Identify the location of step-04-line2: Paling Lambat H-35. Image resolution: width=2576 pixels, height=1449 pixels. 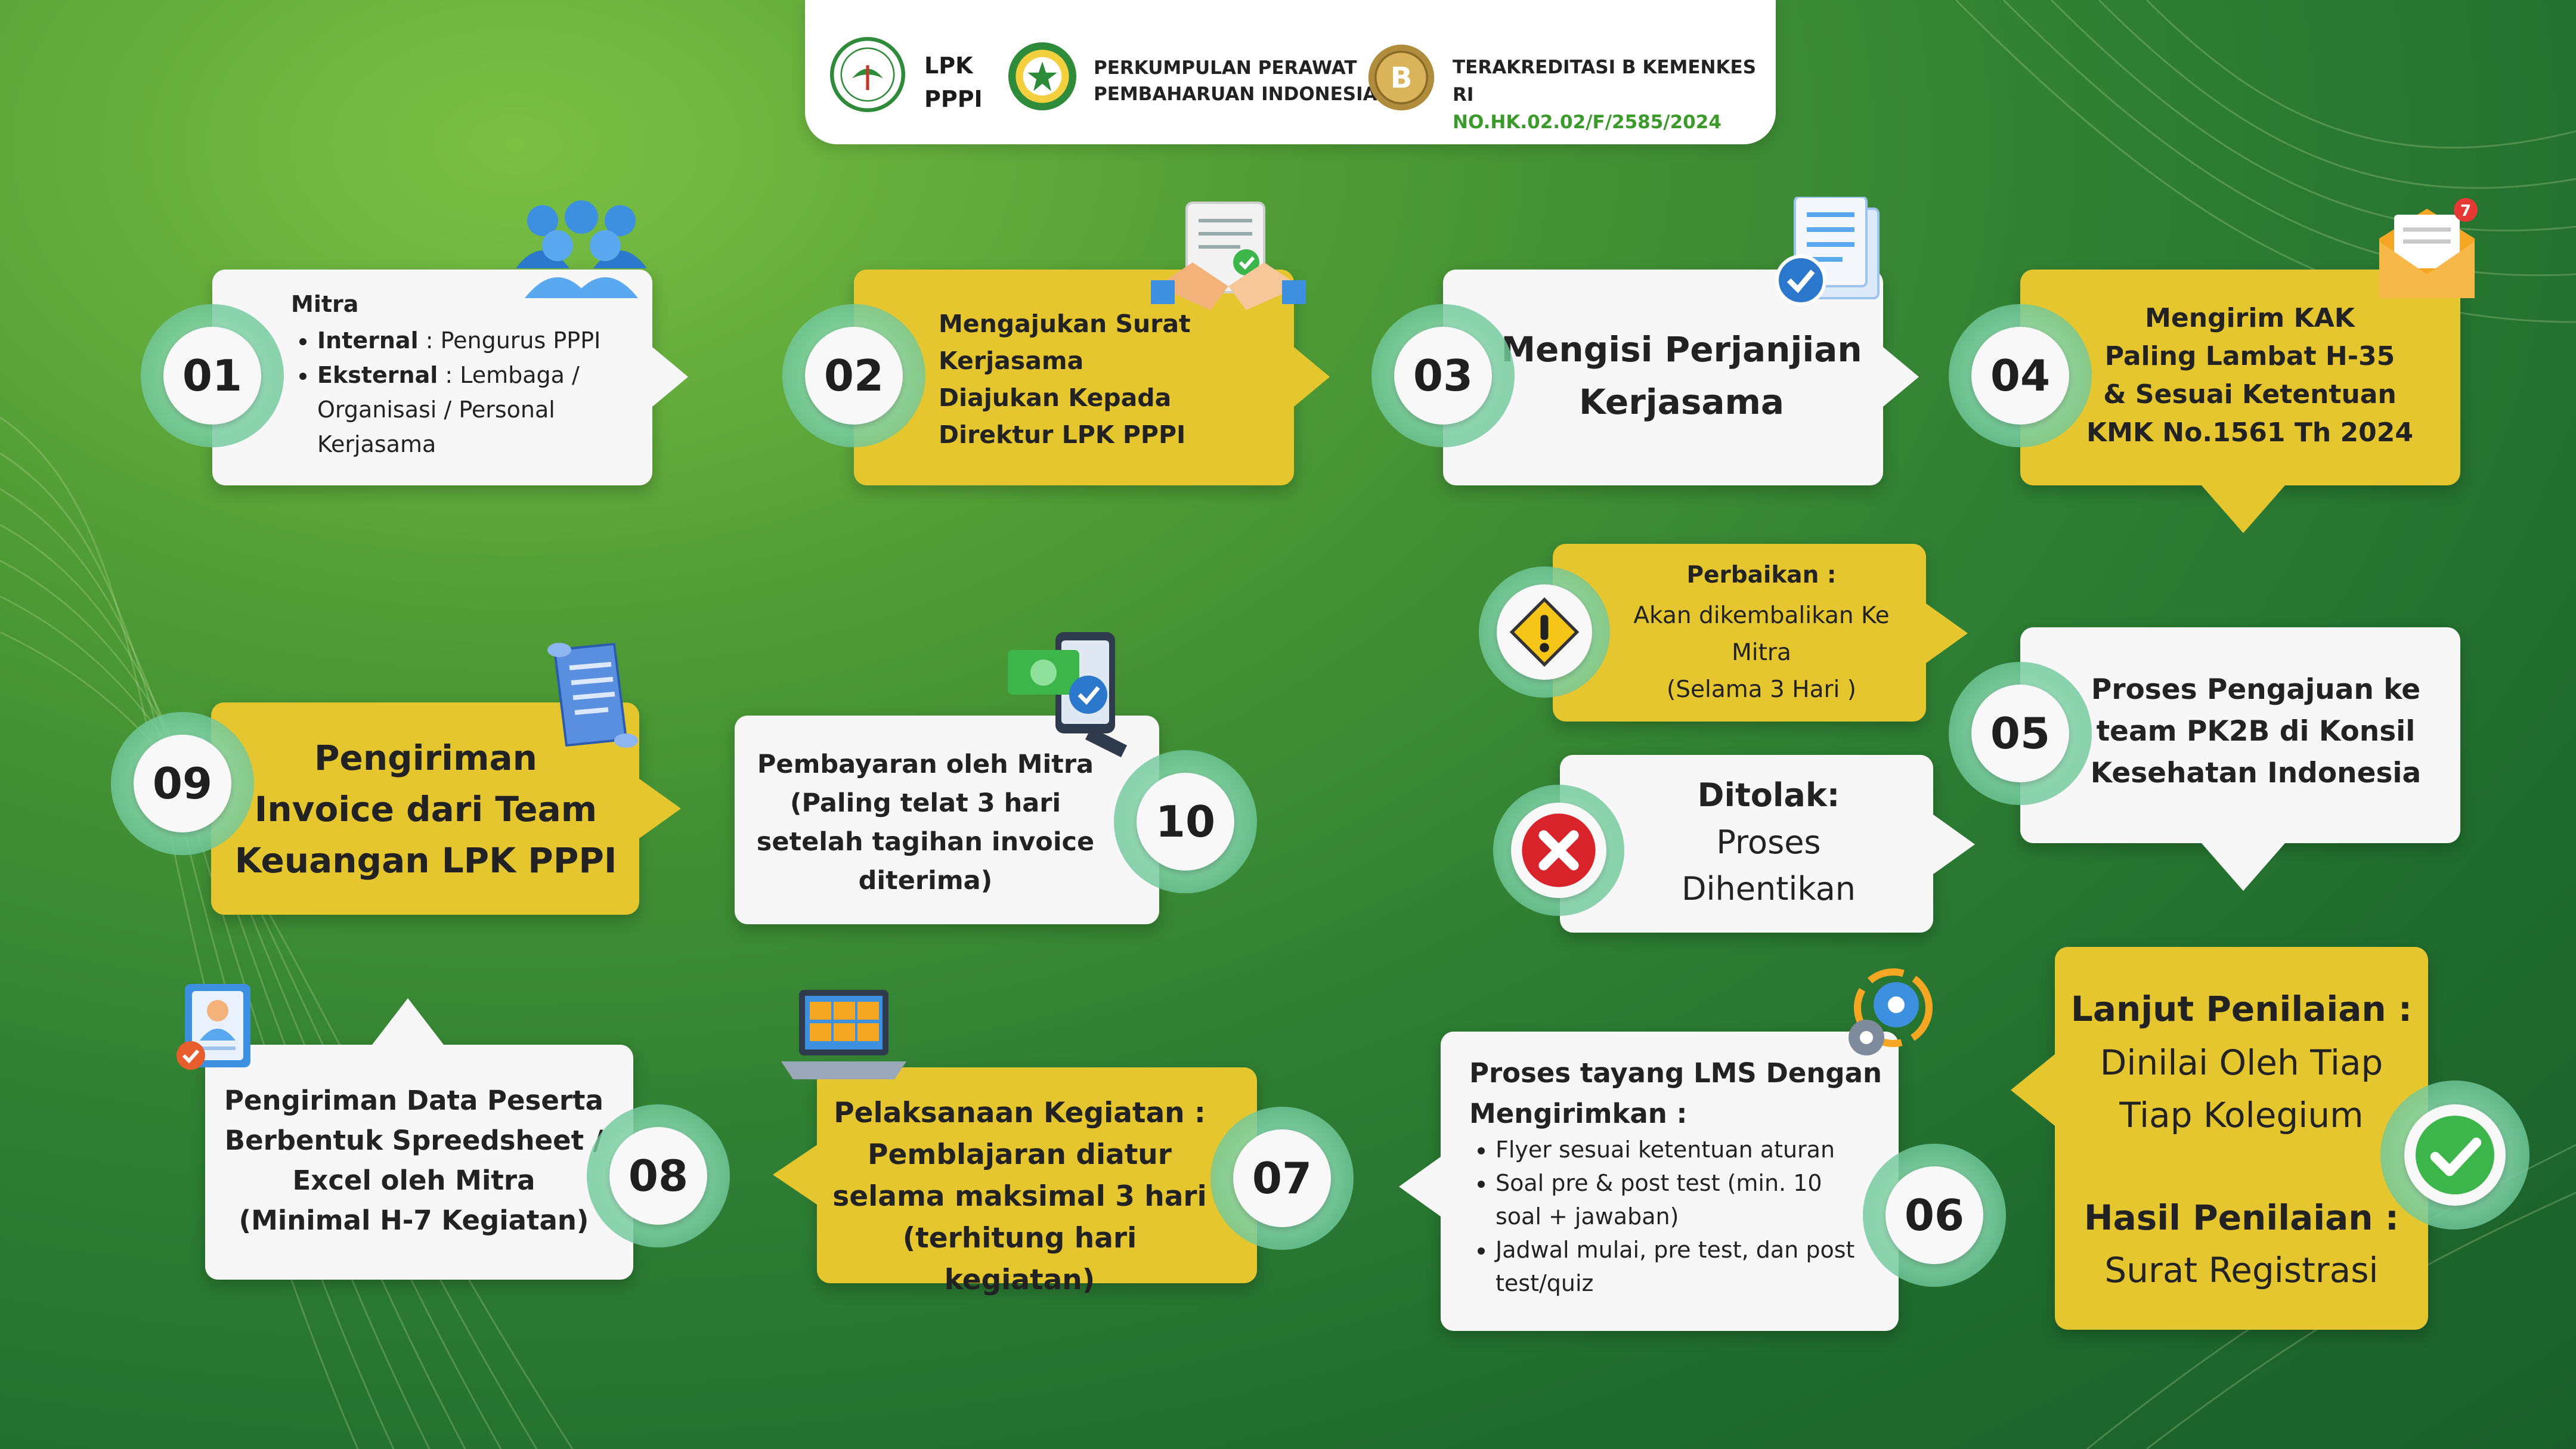
(2249, 356).